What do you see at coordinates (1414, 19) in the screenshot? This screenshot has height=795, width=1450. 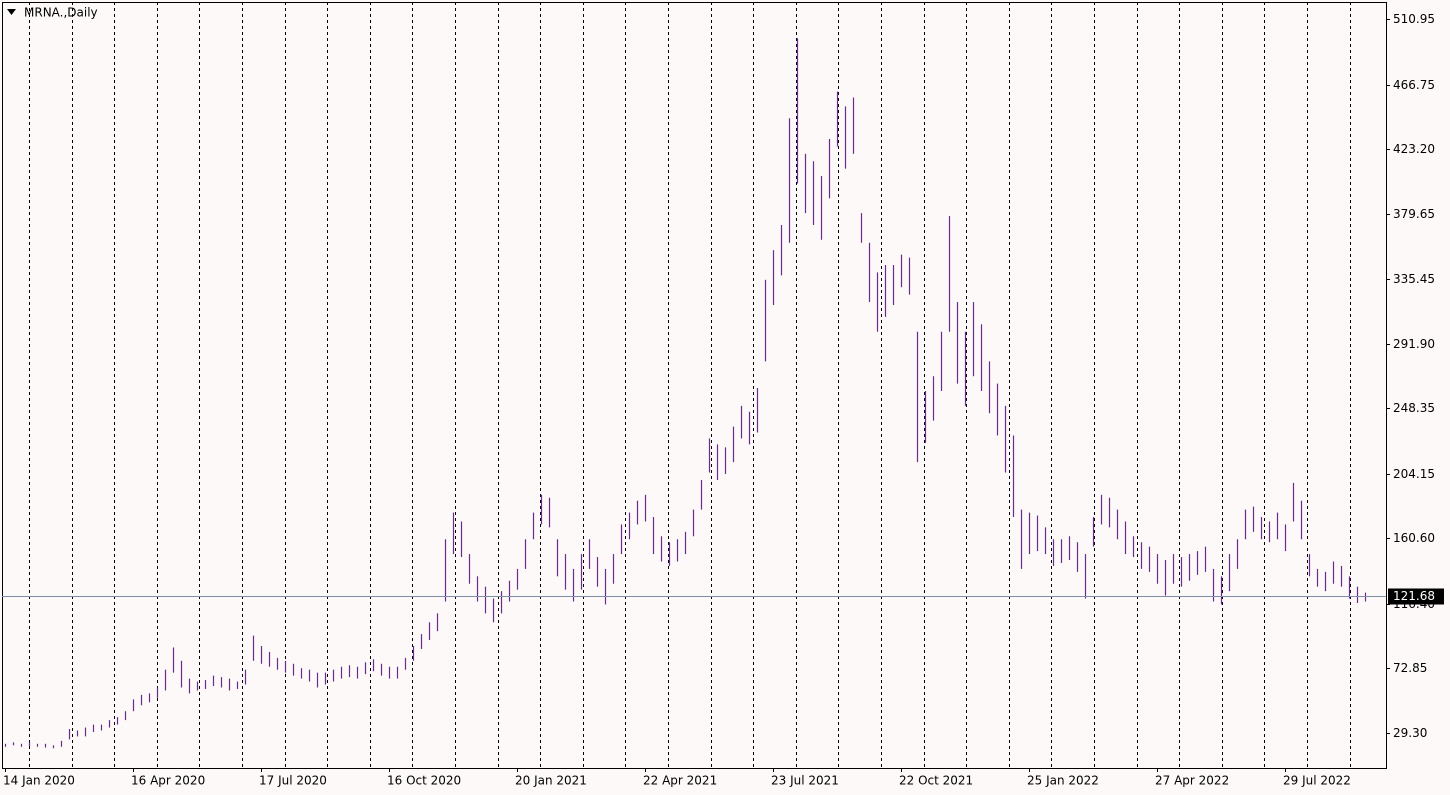 I see `y-tick-label: 510.95` at bounding box center [1414, 19].